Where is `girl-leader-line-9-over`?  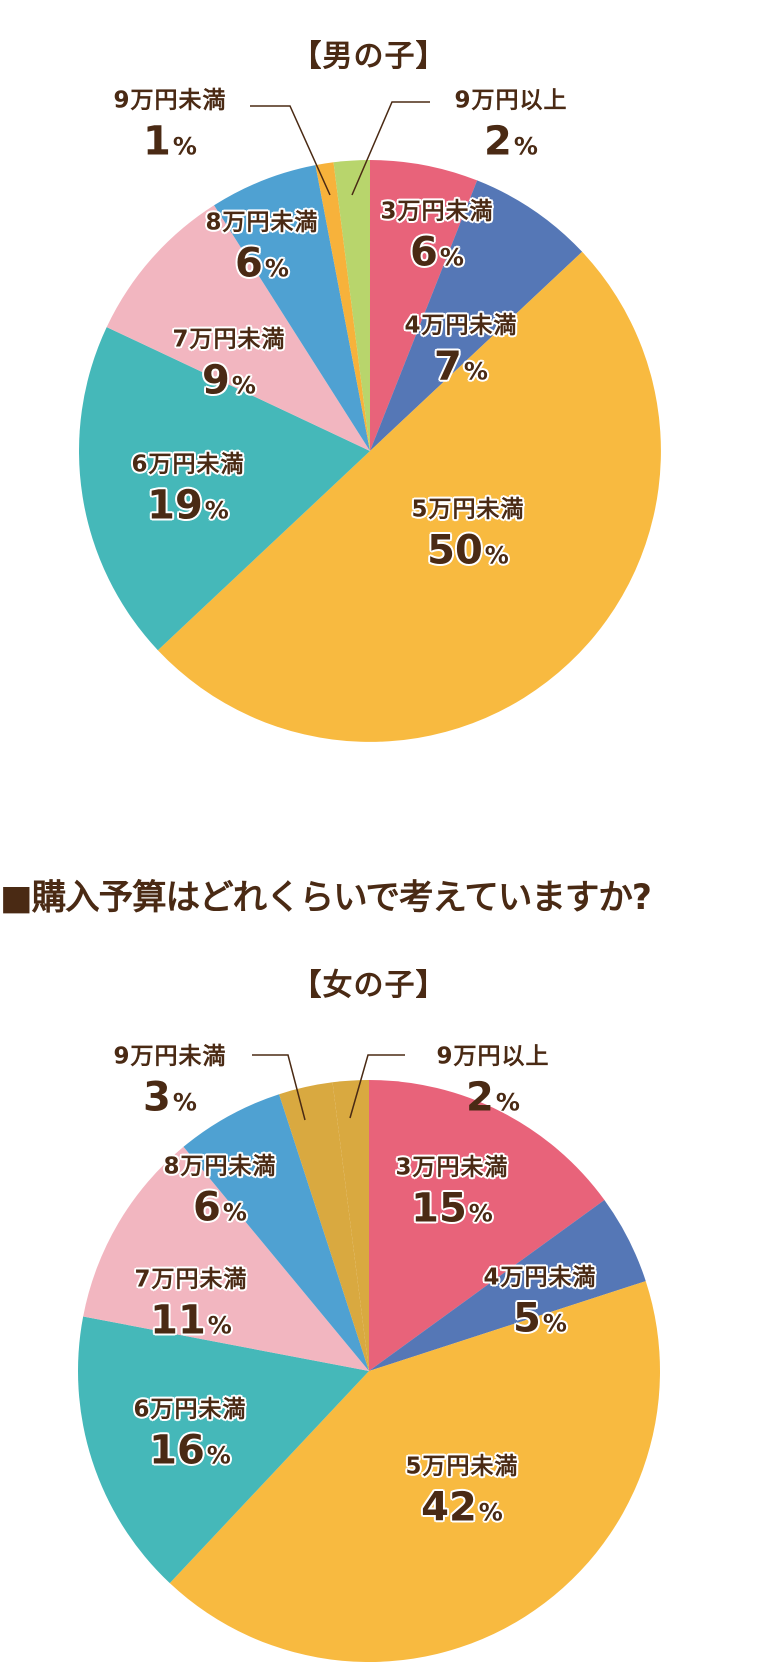 girl-leader-line-9-over is located at coordinates (377, 1086).